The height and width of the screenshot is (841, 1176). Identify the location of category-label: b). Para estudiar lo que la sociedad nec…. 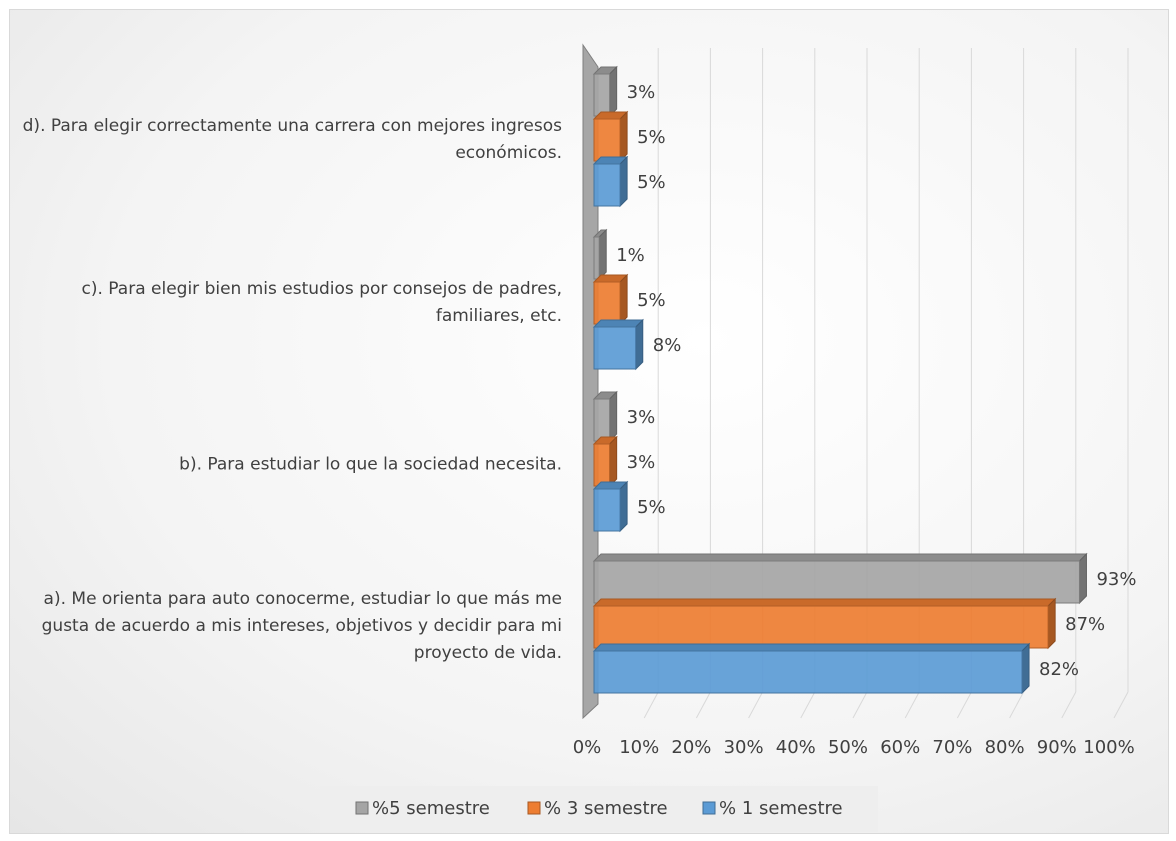
(370, 464).